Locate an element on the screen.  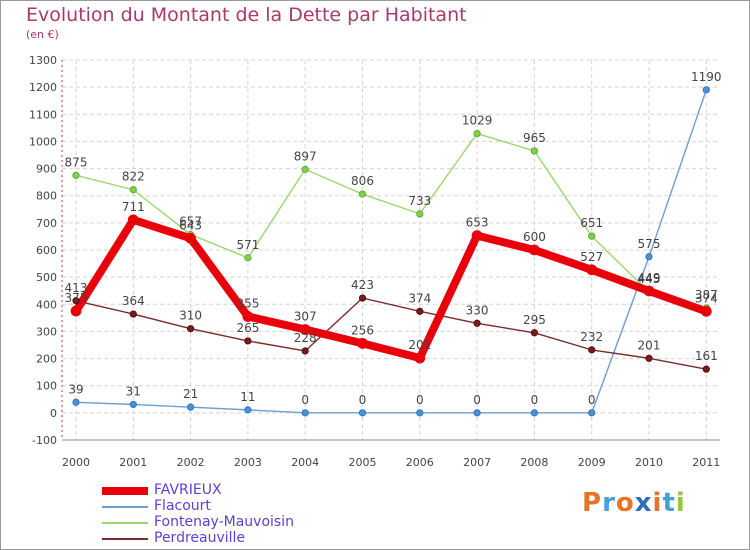
data-label: 643 is located at coordinates (190, 225).